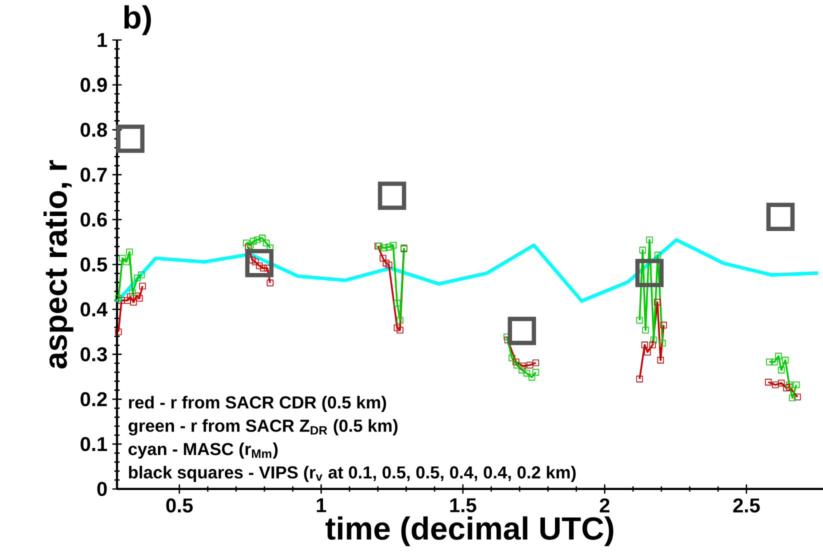  I want to click on y-tick-label: 0.7, so click(93, 175).